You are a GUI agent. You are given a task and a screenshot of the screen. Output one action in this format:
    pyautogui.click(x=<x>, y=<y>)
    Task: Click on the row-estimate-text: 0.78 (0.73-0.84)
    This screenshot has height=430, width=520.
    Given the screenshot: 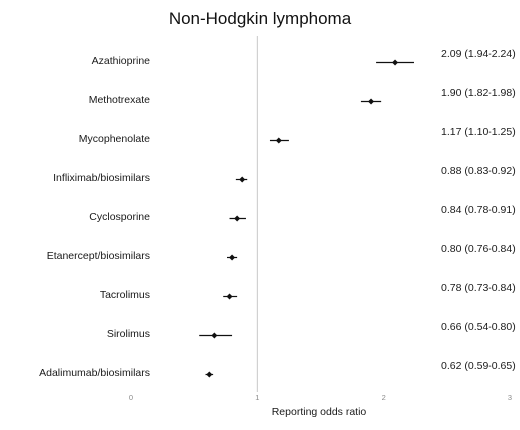 What is the action you would take?
    pyautogui.click(x=478, y=288)
    